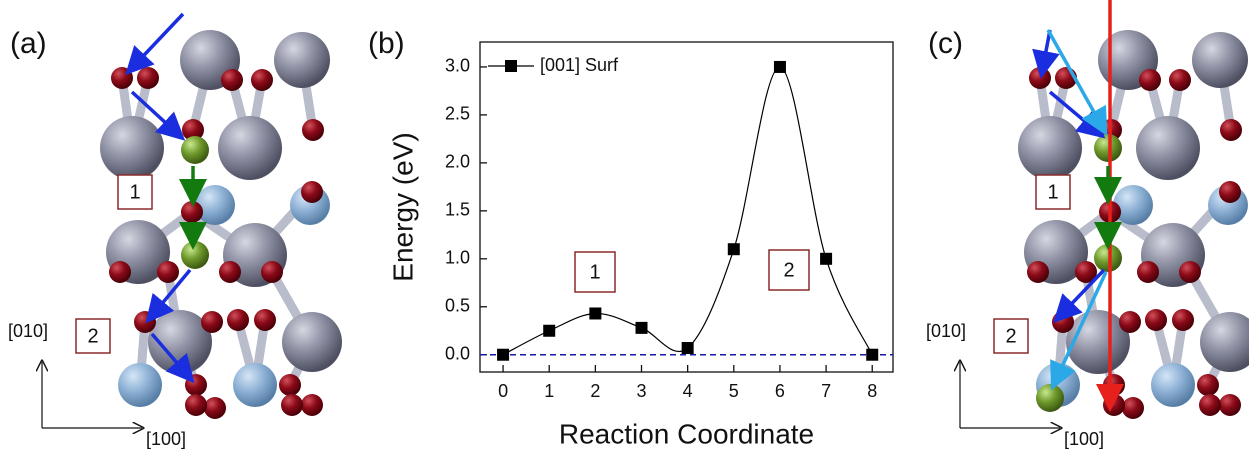  I want to click on annotation: 2, so click(788, 270).